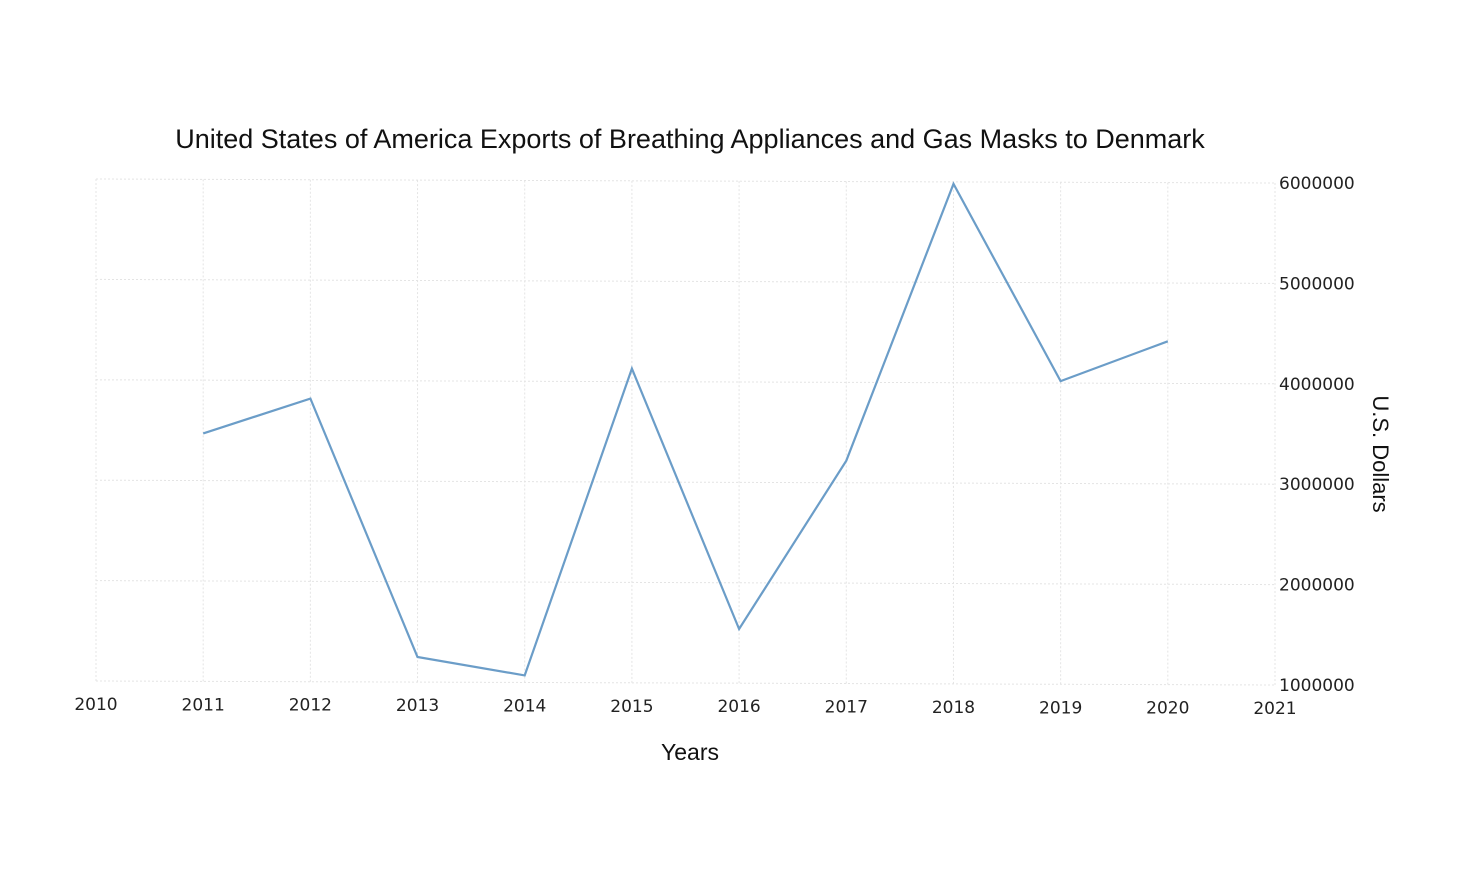 The image size is (1457, 873). What do you see at coordinates (1317, 184) in the screenshot?
I see `y-tick-label: 6000000` at bounding box center [1317, 184].